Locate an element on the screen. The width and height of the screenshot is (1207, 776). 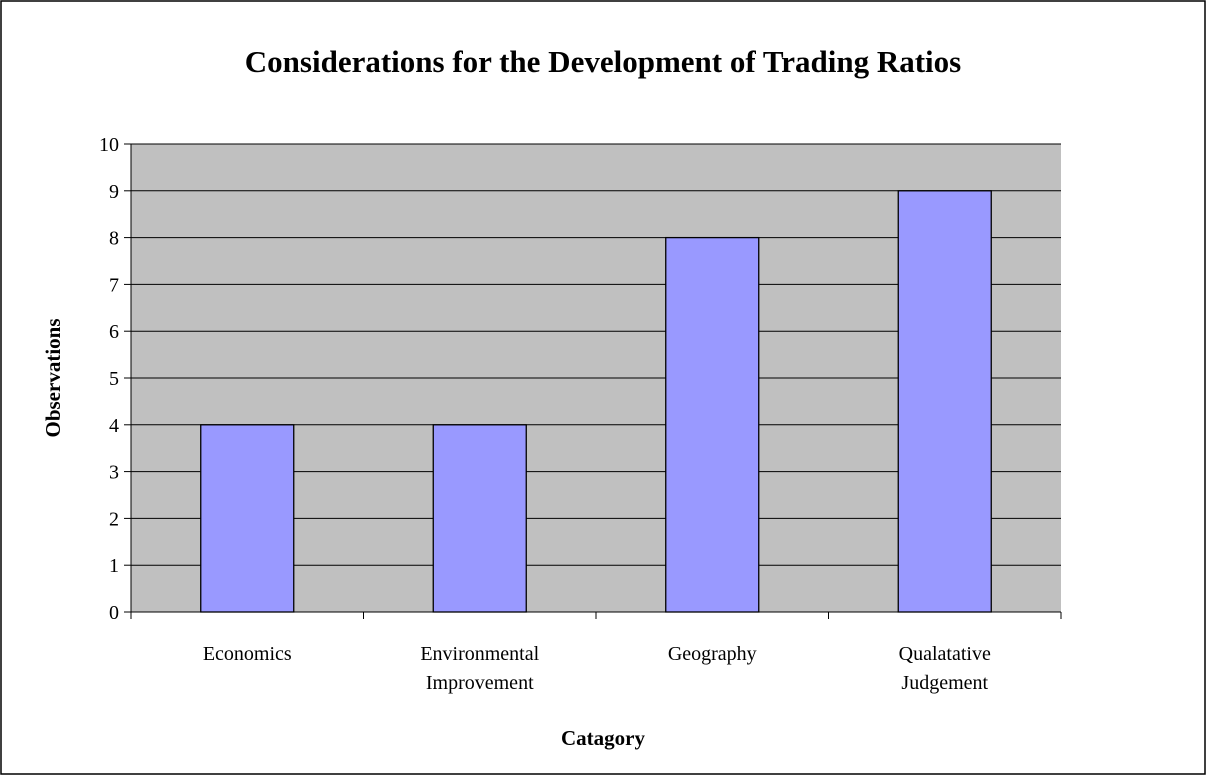
y-tick-label: 10 is located at coordinates (109, 145).